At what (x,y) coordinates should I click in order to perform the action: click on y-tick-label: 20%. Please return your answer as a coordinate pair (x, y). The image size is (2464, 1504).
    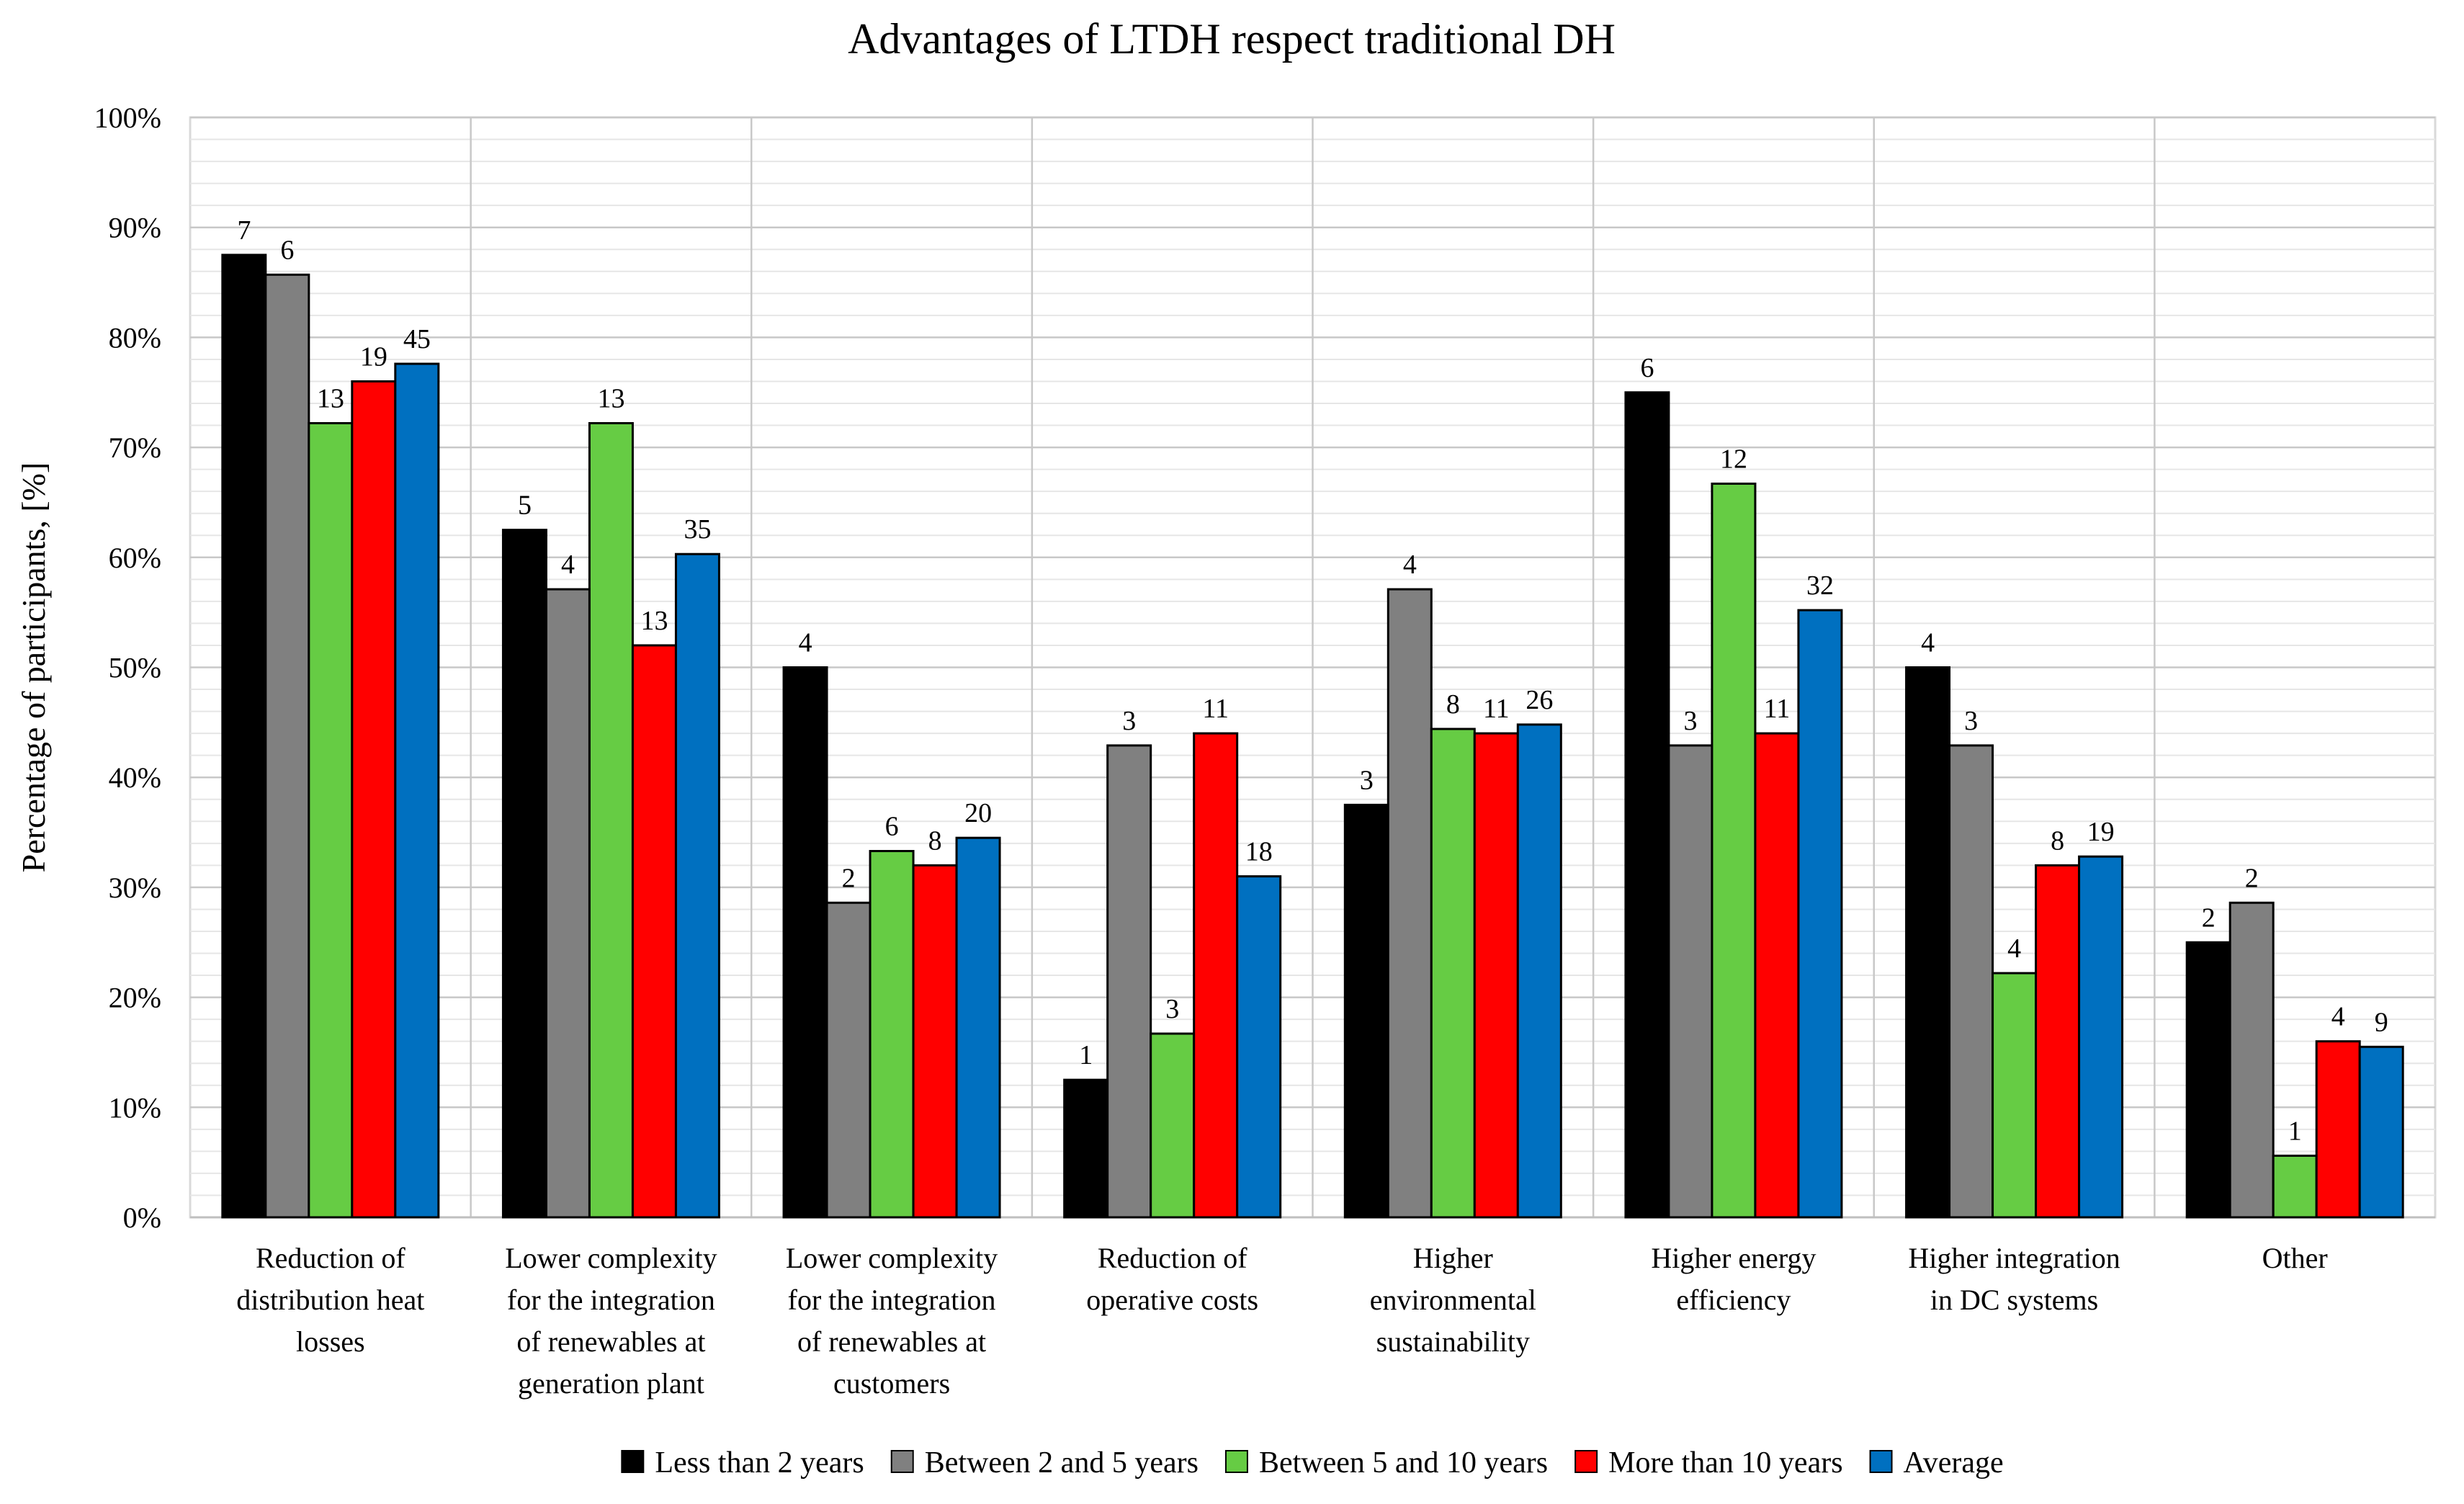
    Looking at the image, I should click on (135, 998).